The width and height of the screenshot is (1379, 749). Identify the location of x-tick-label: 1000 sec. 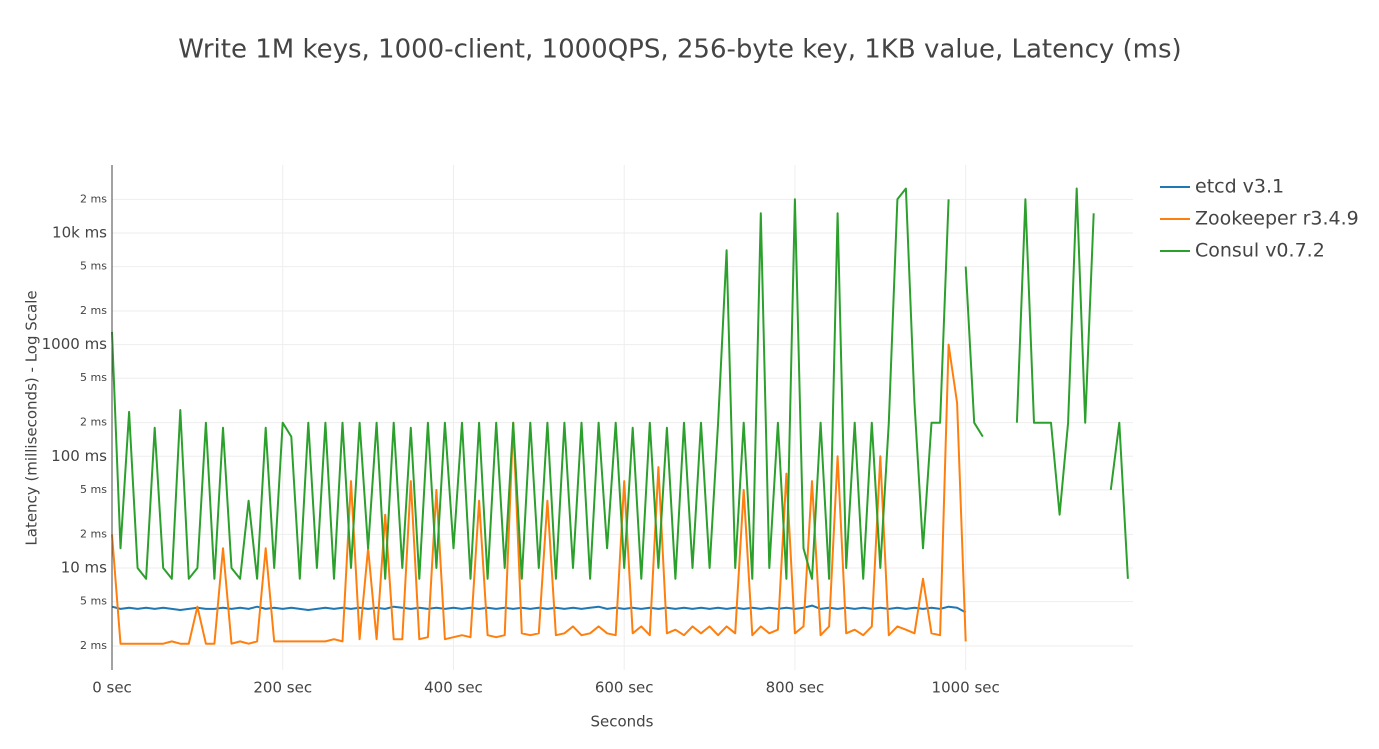
(966, 688).